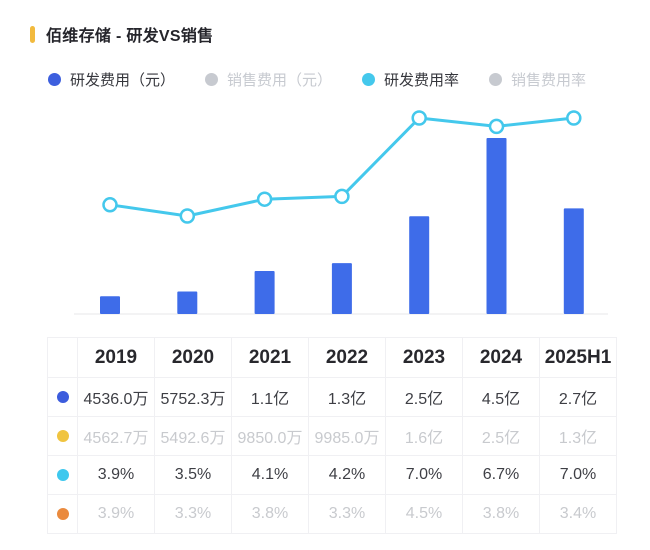  Describe the element at coordinates (573, 261) in the screenshot. I see `bar-2025H1` at that location.